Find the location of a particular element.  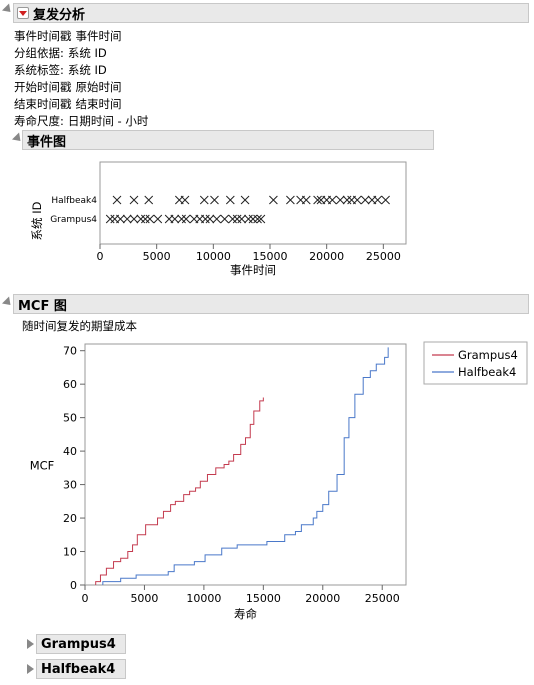

mcf-legend-label: Grampus4 is located at coordinates (488, 355).